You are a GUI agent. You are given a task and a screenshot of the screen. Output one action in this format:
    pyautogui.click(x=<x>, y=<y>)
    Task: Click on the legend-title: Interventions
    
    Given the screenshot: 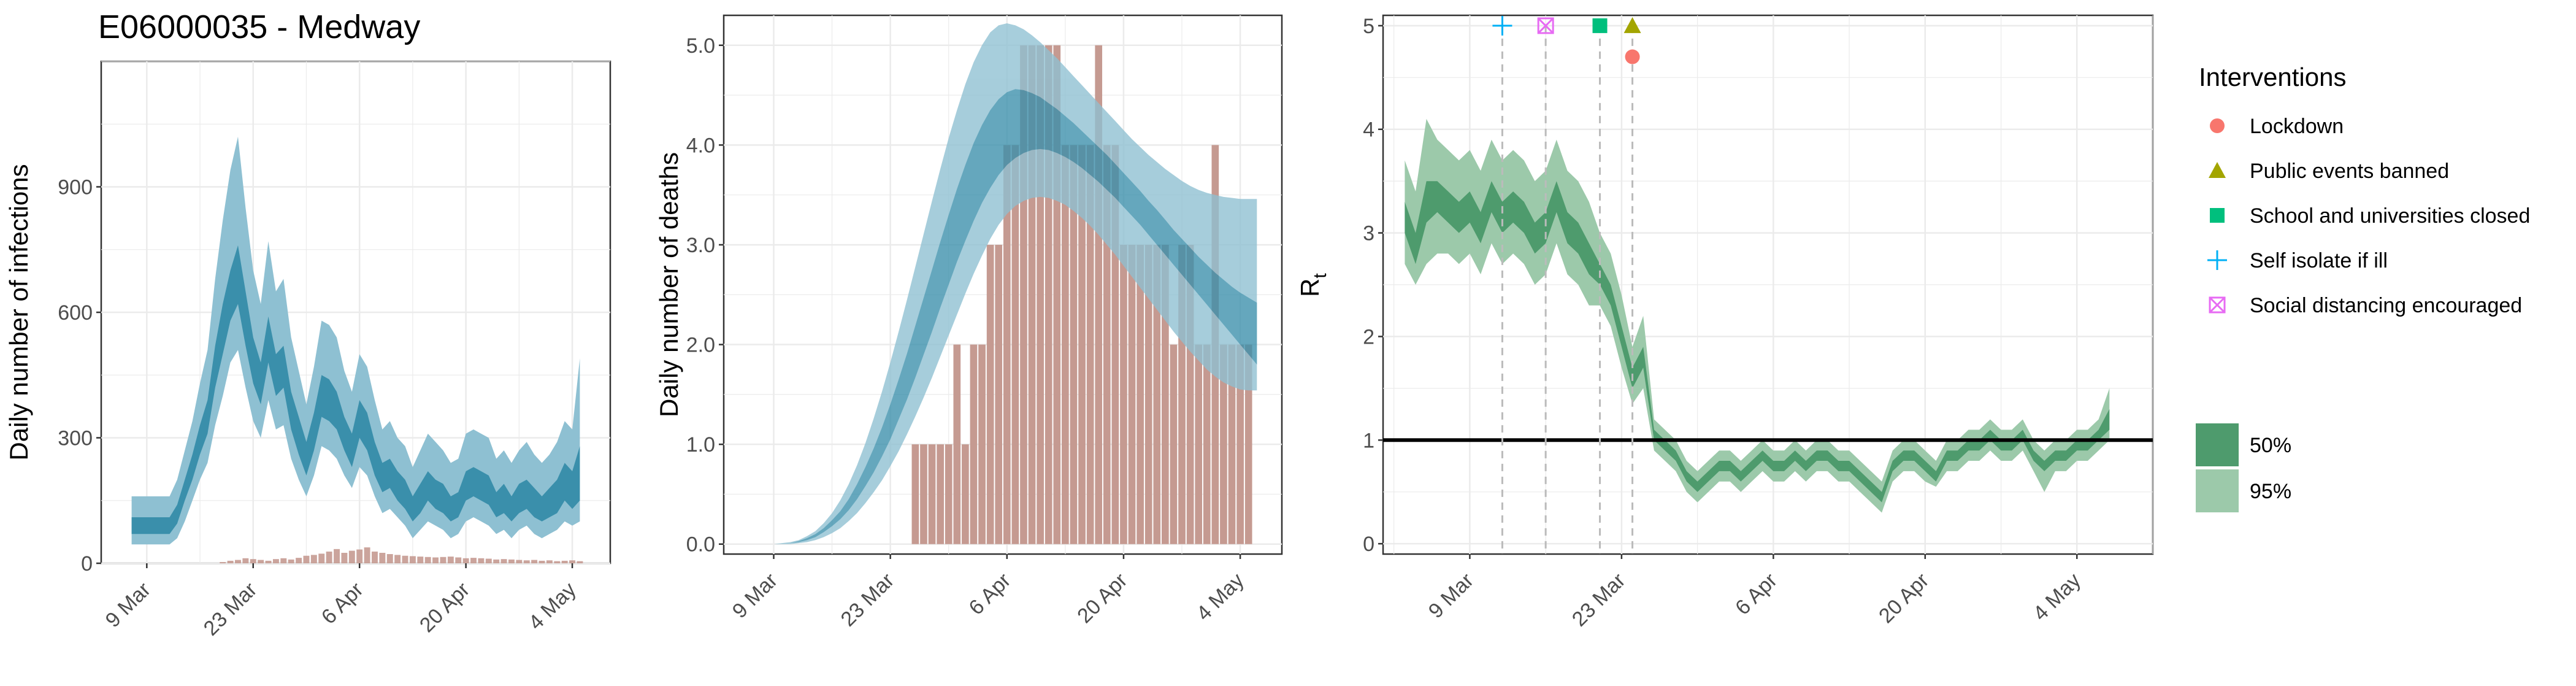 What is the action you would take?
    pyautogui.click(x=2272, y=77)
    